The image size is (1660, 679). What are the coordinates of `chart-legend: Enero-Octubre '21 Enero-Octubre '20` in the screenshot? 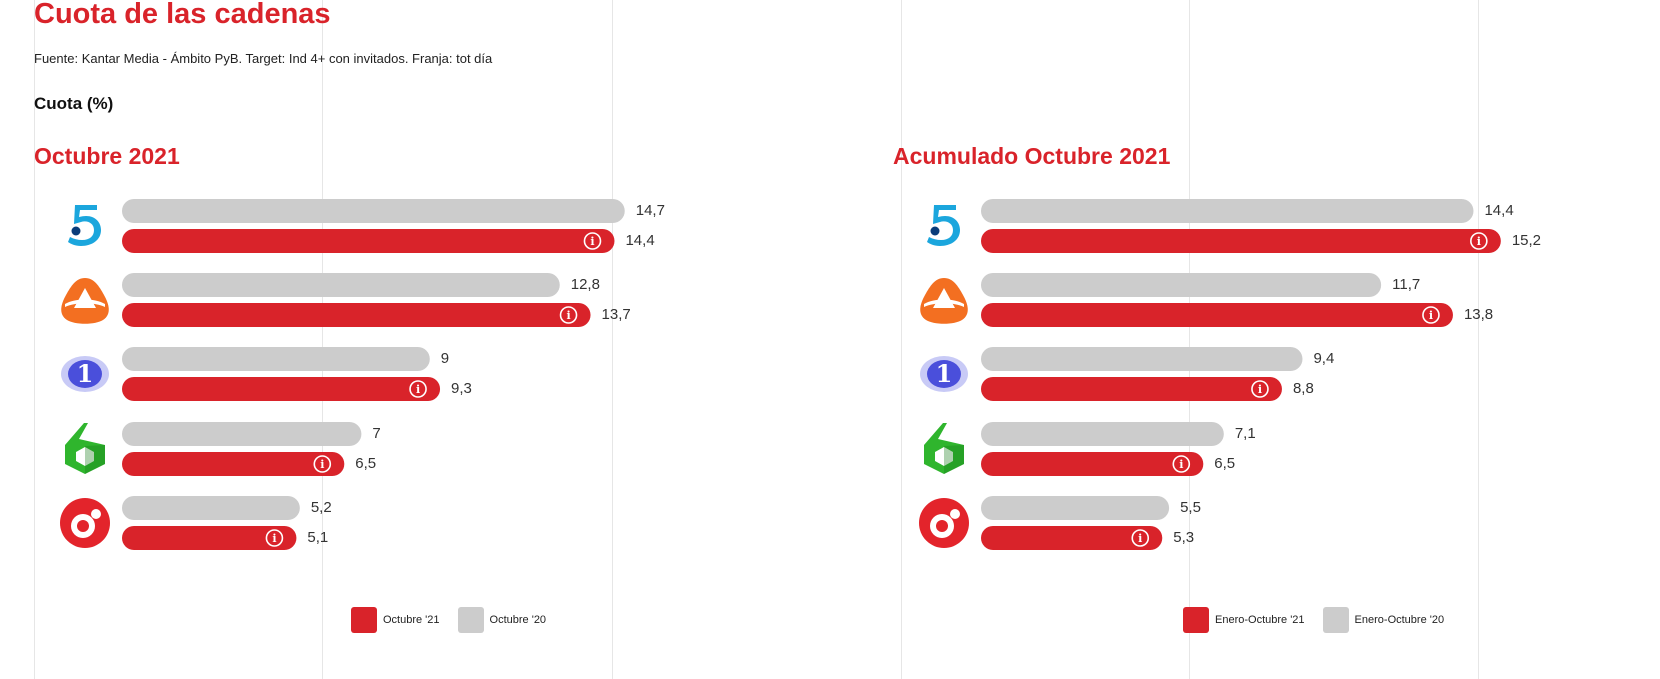 It's located at (1322, 620).